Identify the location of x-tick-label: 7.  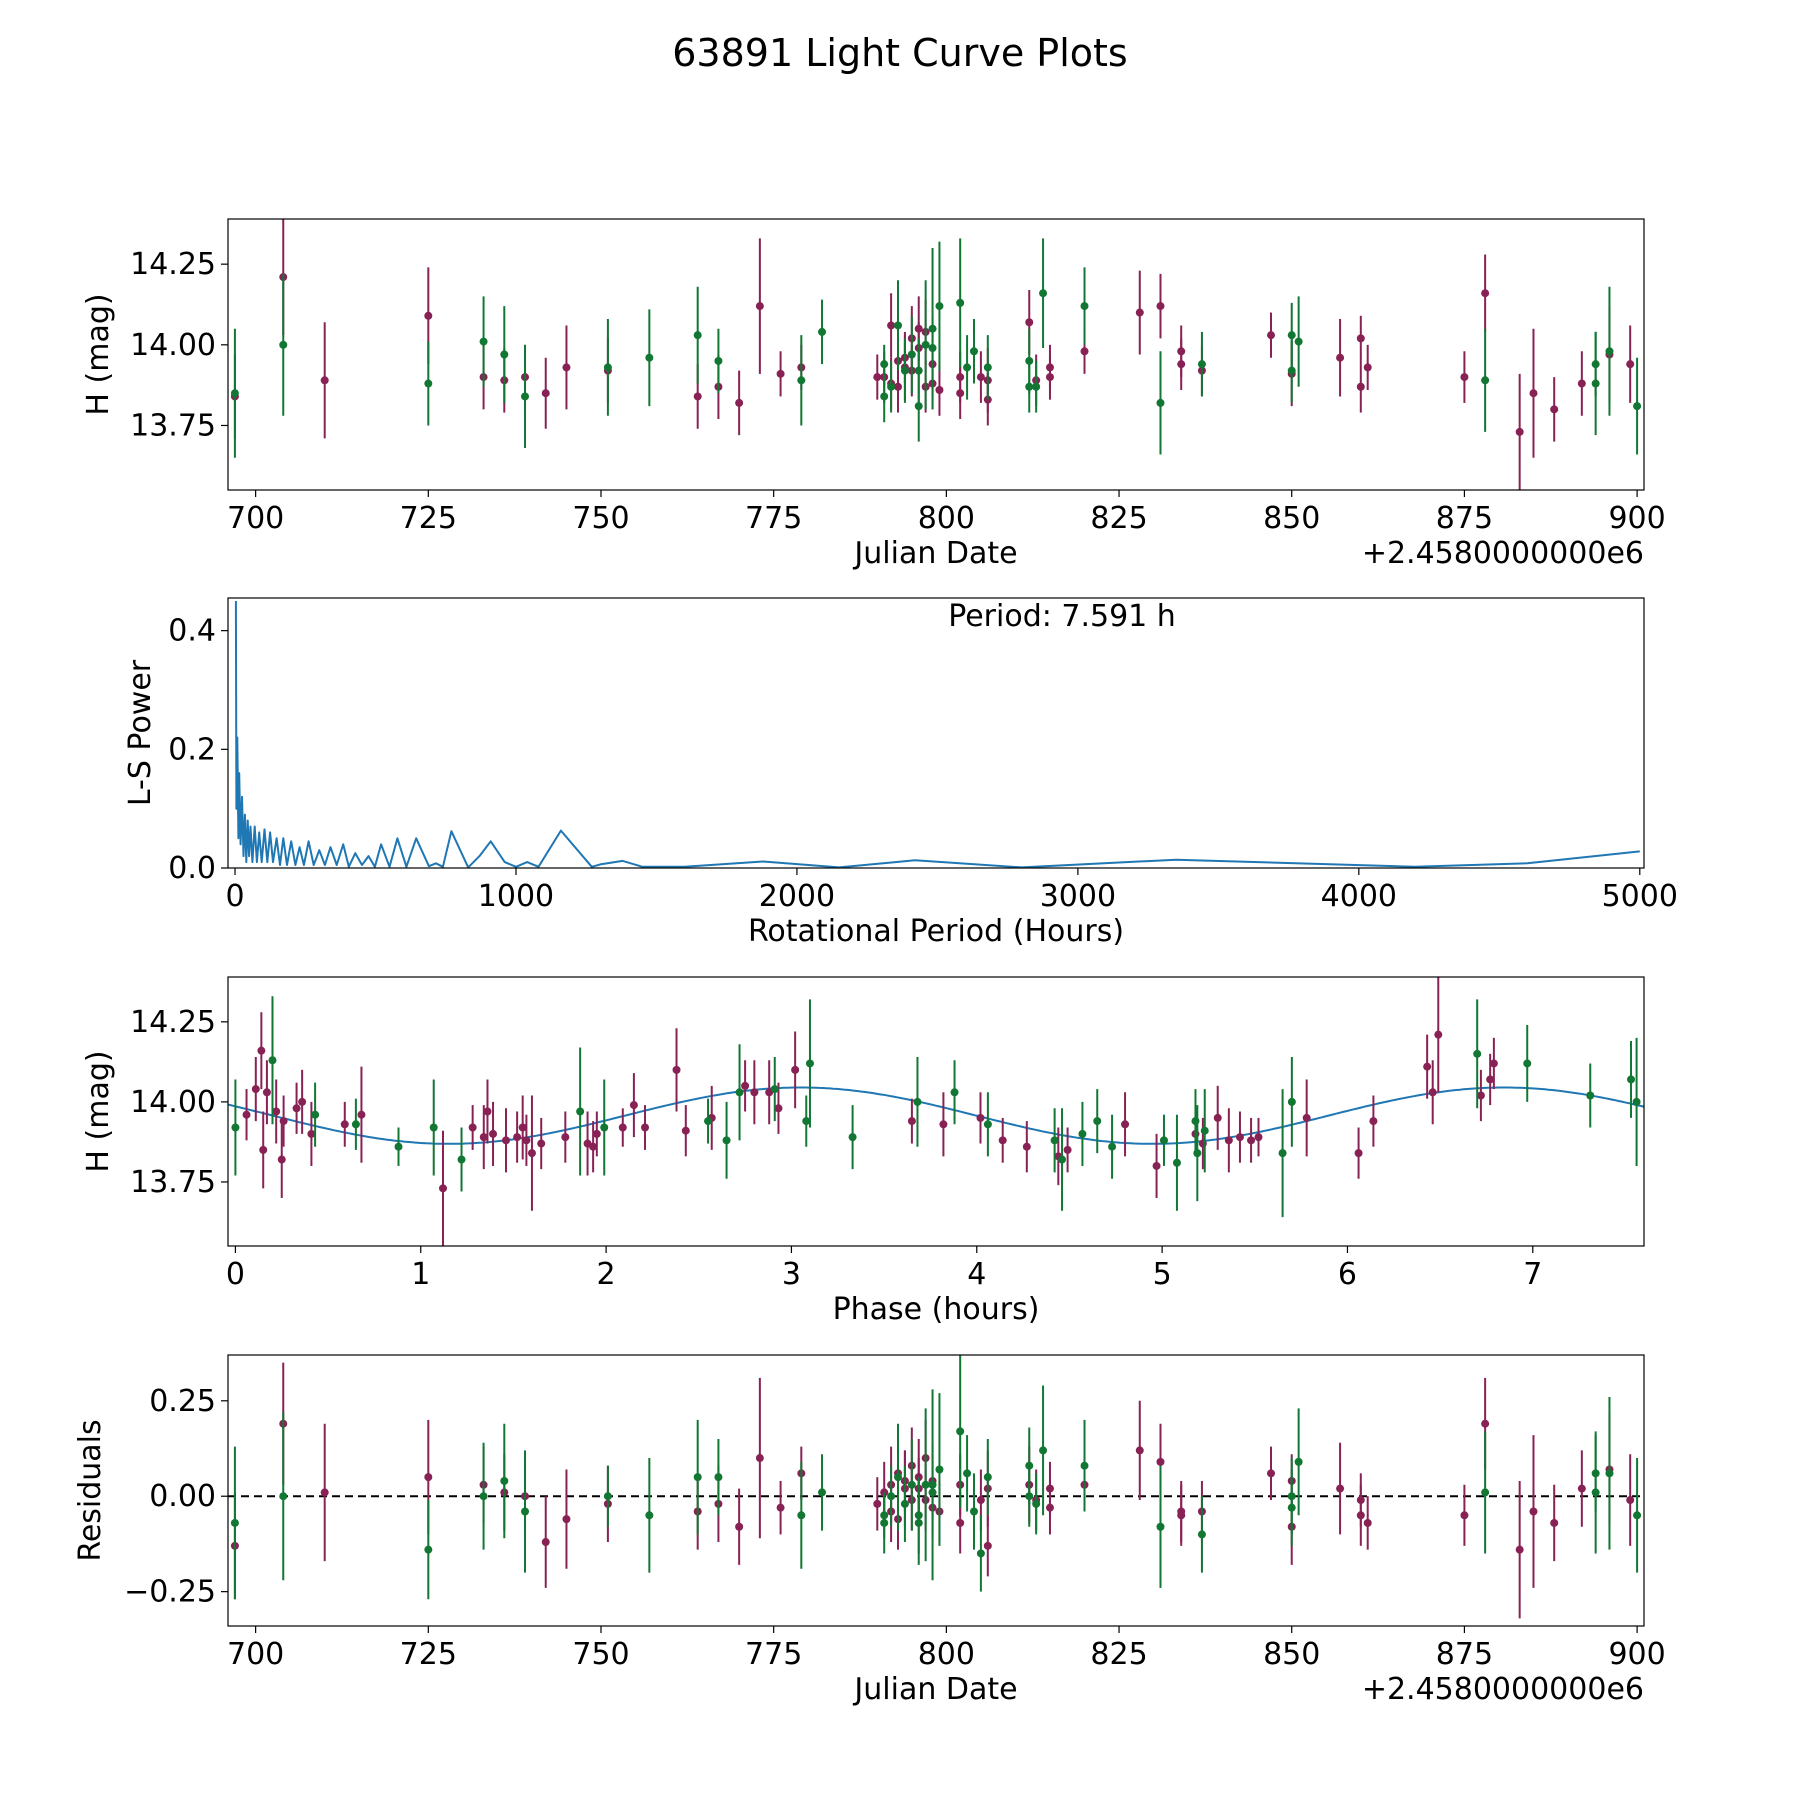
(1532, 1274).